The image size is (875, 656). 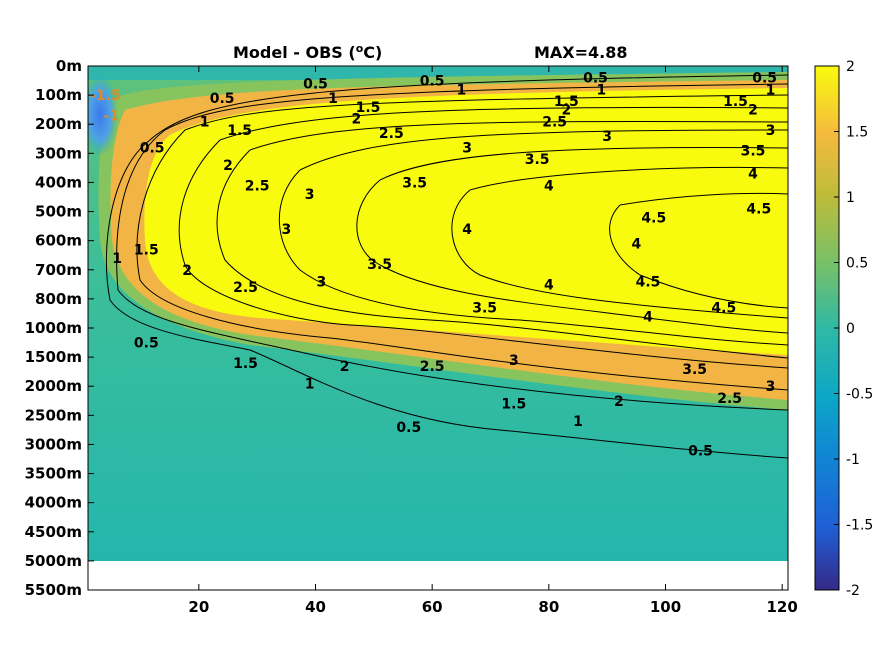 What do you see at coordinates (548, 607) in the screenshot?
I see `x-tick-label: 80` at bounding box center [548, 607].